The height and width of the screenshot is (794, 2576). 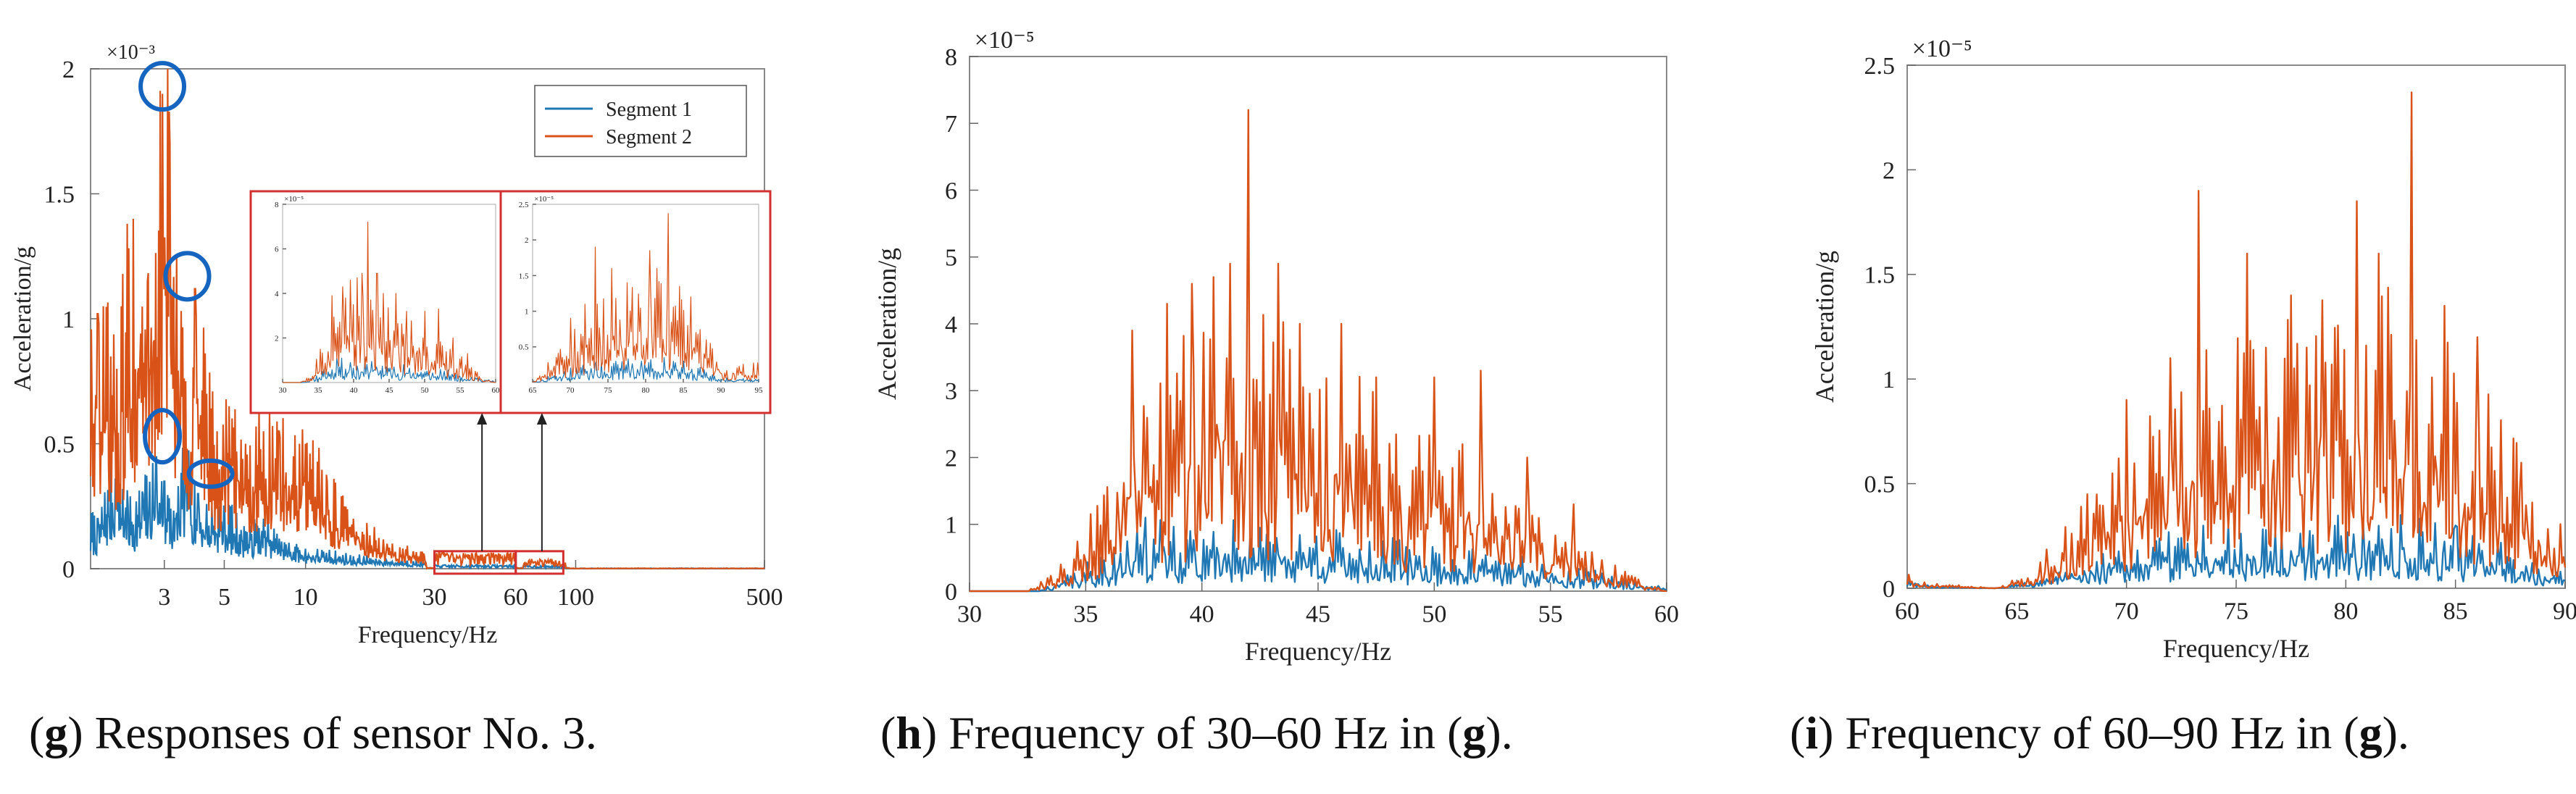 I want to click on x-tick-label: 95, so click(x=759, y=390).